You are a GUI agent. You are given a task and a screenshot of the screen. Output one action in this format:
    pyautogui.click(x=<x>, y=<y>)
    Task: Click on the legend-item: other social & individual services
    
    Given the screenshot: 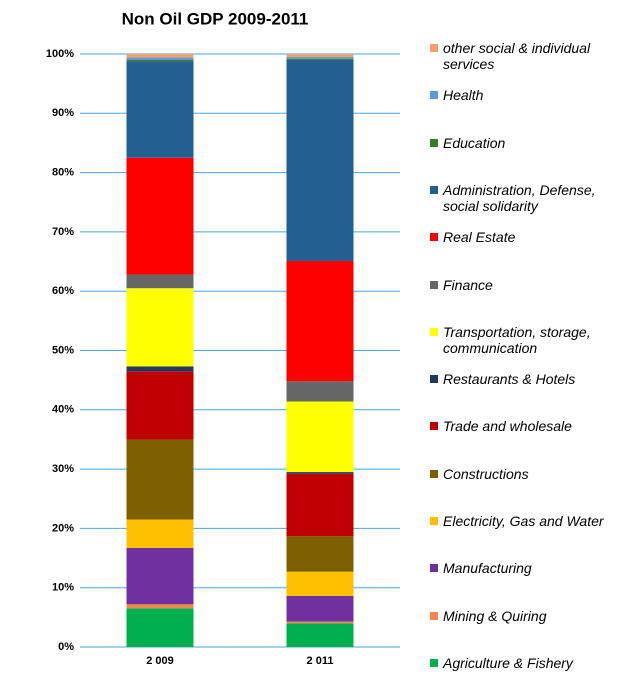 What is the action you would take?
    pyautogui.click(x=525, y=56)
    